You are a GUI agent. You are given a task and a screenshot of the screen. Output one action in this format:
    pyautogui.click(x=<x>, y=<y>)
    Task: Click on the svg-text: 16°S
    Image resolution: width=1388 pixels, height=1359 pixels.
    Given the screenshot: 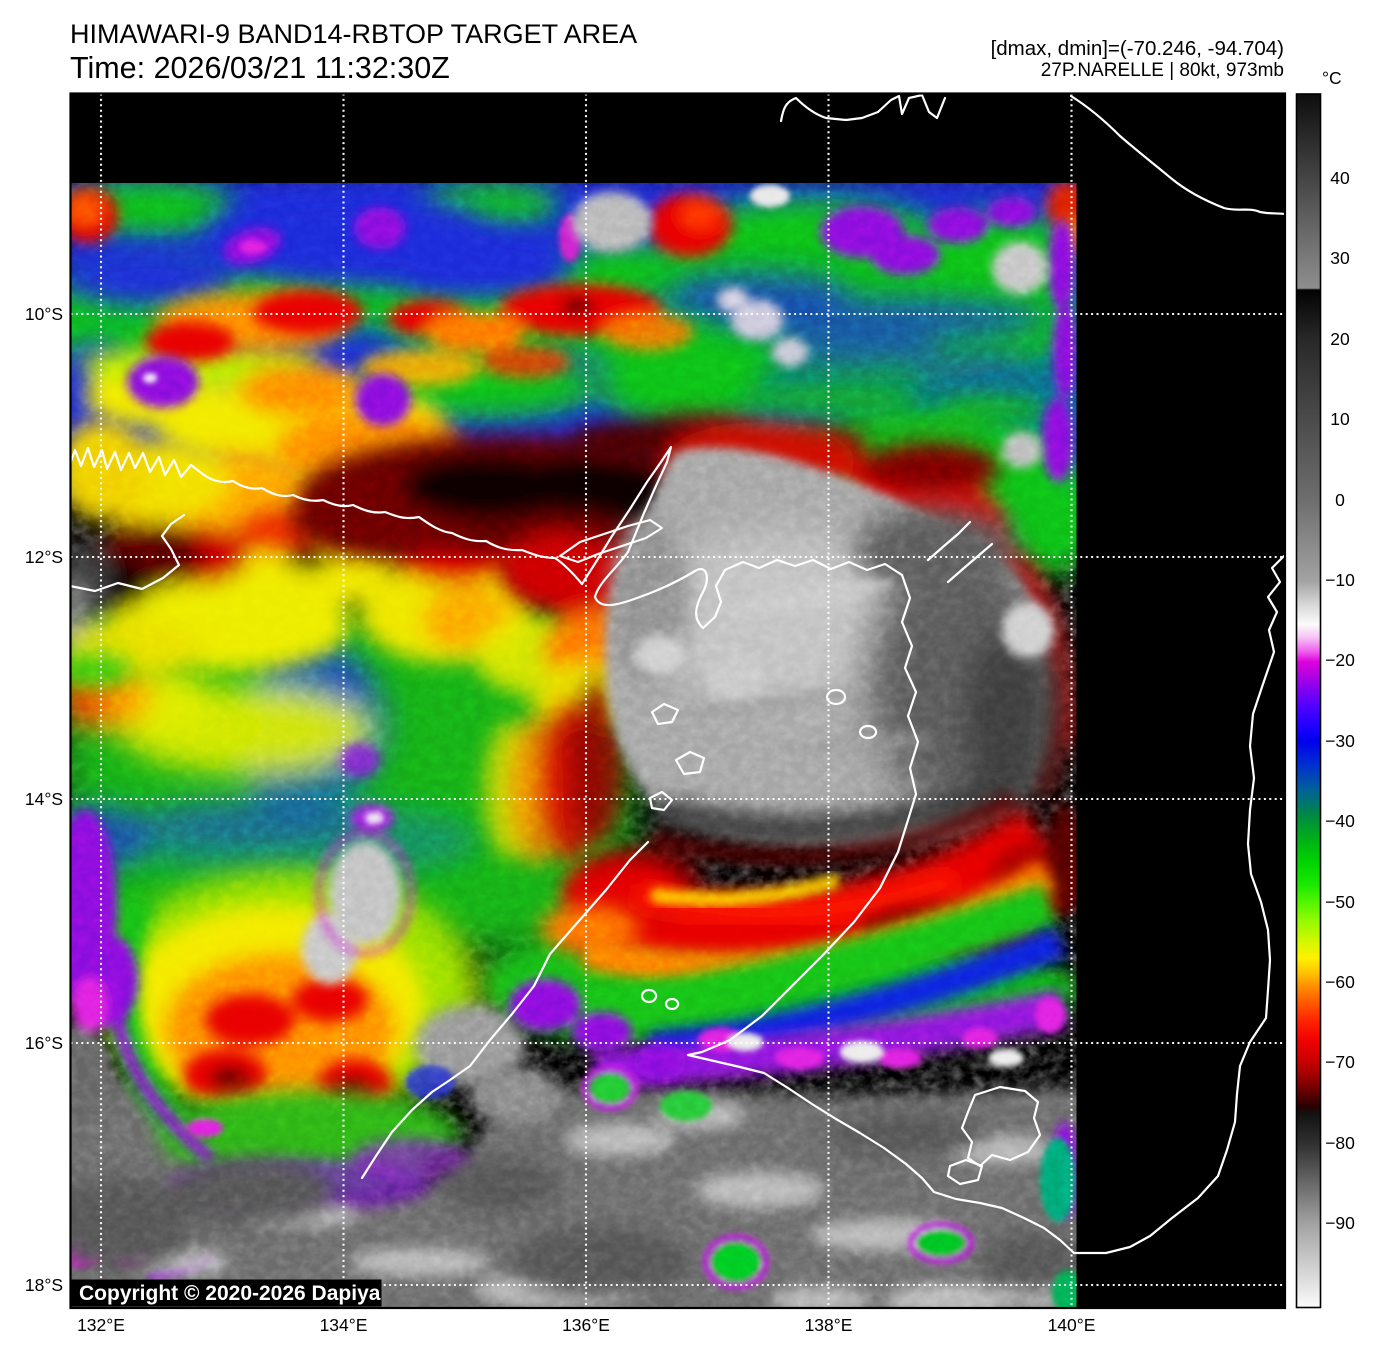 What is the action you would take?
    pyautogui.click(x=44, y=1043)
    